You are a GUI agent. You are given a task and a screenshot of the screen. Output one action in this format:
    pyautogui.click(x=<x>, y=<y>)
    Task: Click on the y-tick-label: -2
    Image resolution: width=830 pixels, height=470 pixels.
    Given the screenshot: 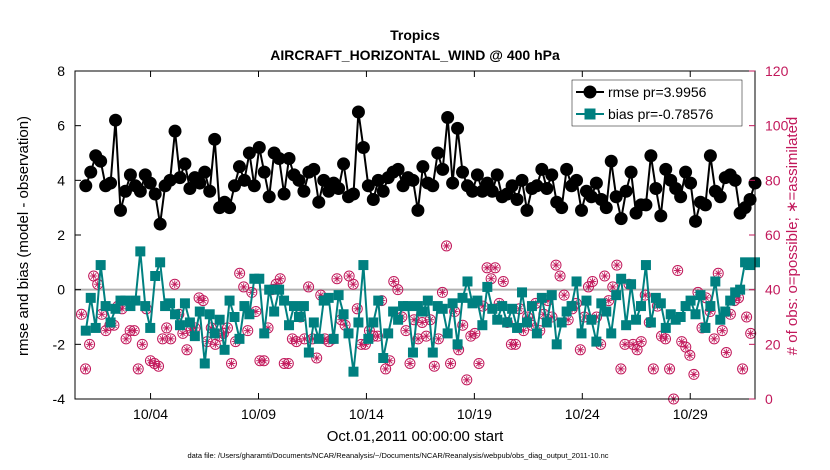 What is the action you would take?
    pyautogui.click(x=59, y=344)
    